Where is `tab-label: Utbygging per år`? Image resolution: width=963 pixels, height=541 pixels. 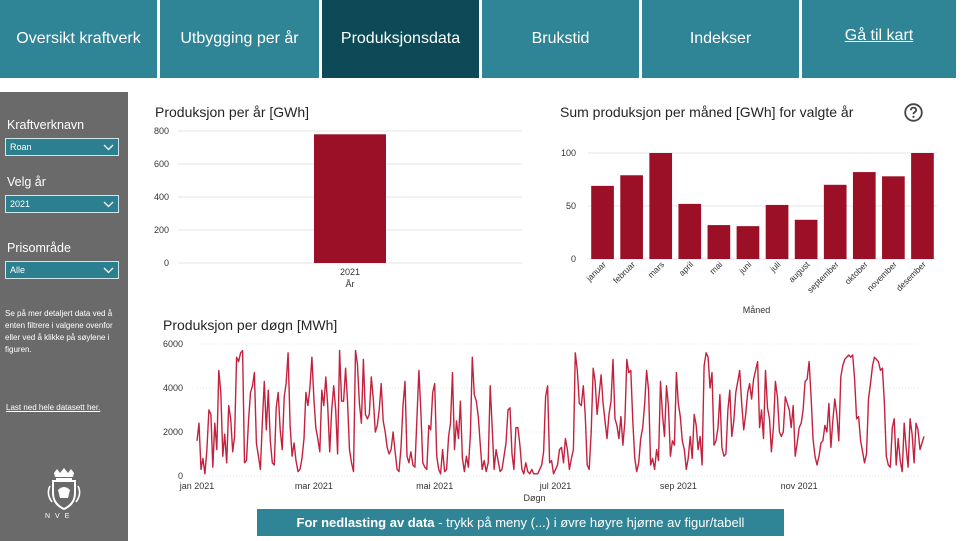 tab-label: Utbygging per år is located at coordinates (239, 38).